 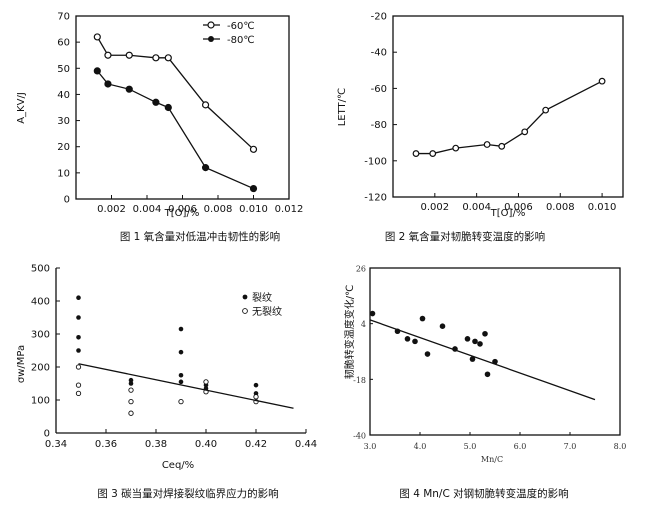 What do you see at coordinates (182, 213) in the screenshot?
I see `chart-1-xlabel: T[O]/%` at bounding box center [182, 213].